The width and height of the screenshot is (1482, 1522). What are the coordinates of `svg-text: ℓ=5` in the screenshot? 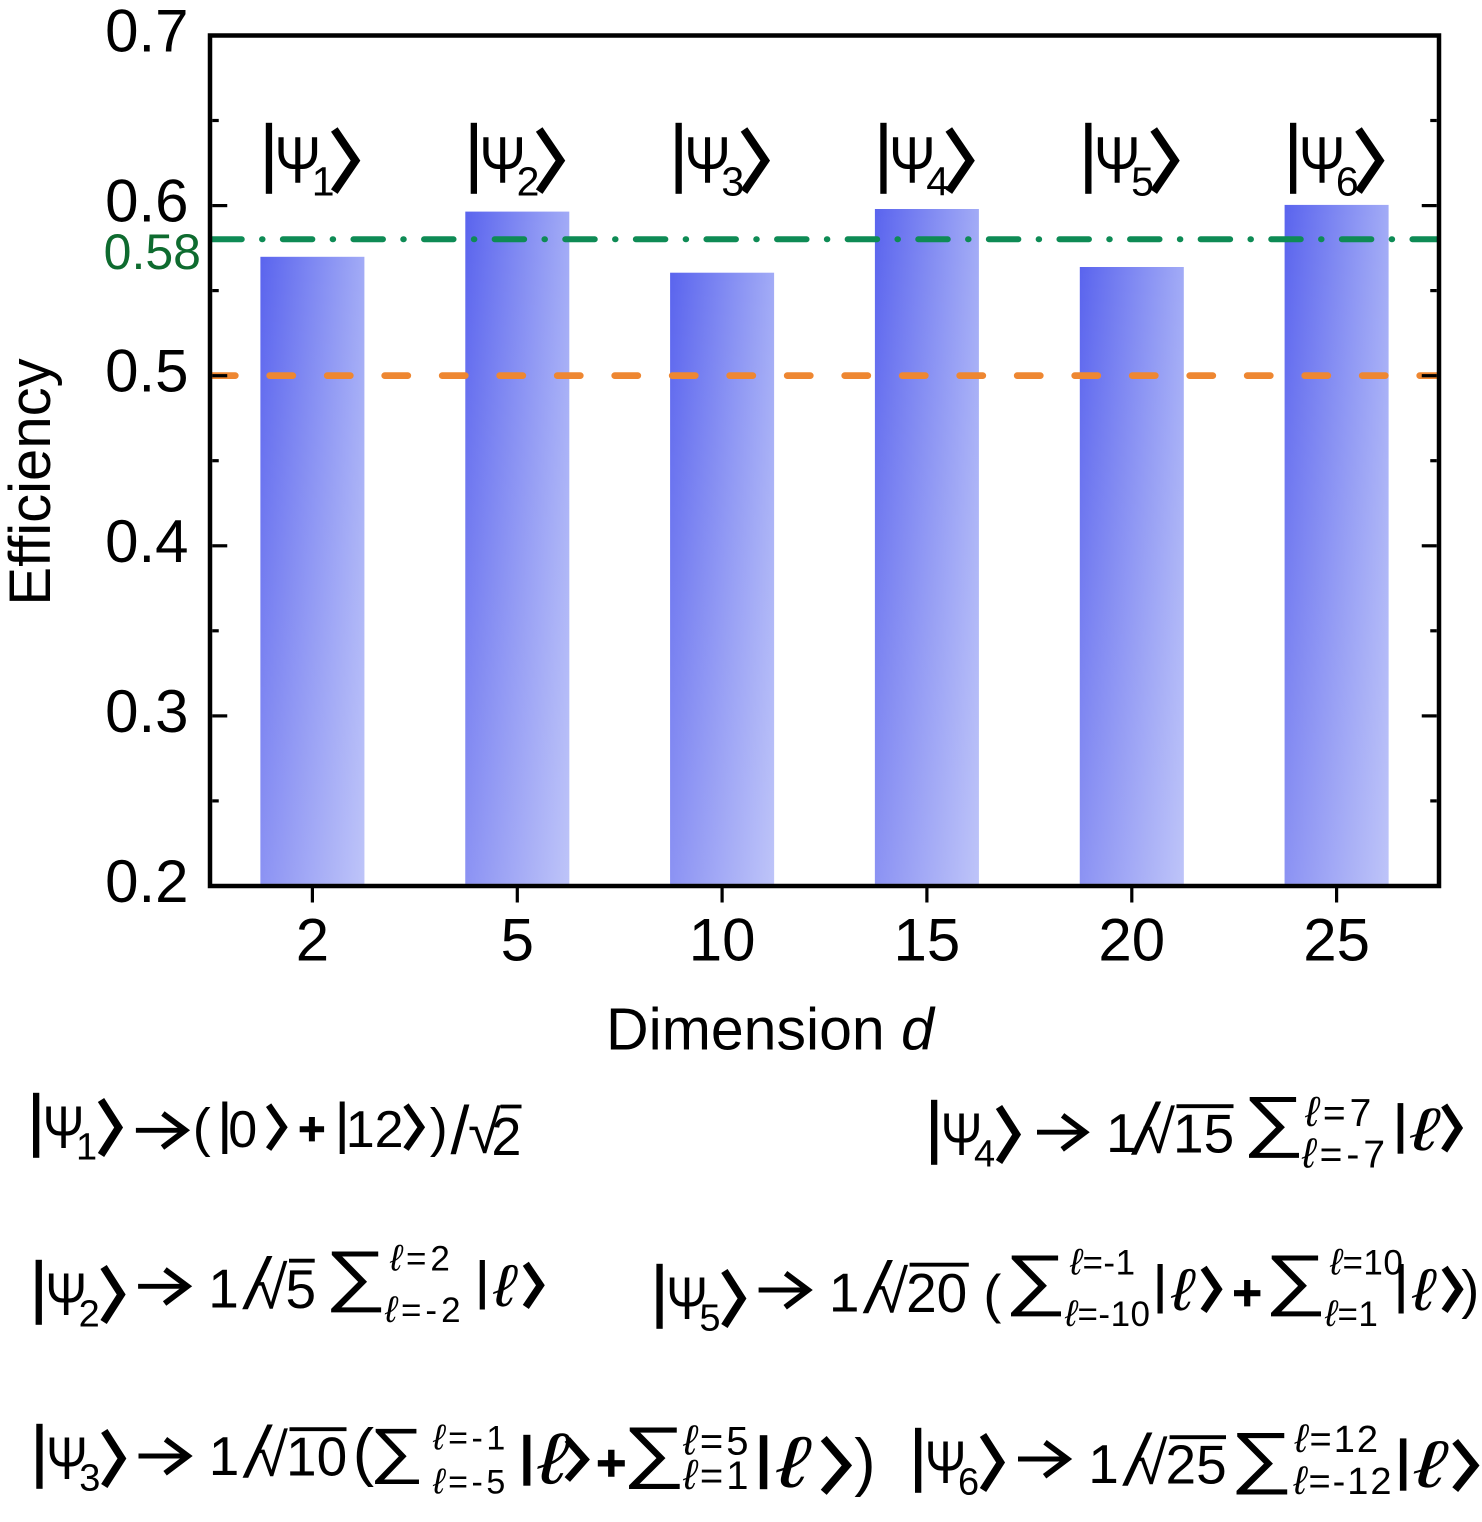 It's located at (716, 1440).